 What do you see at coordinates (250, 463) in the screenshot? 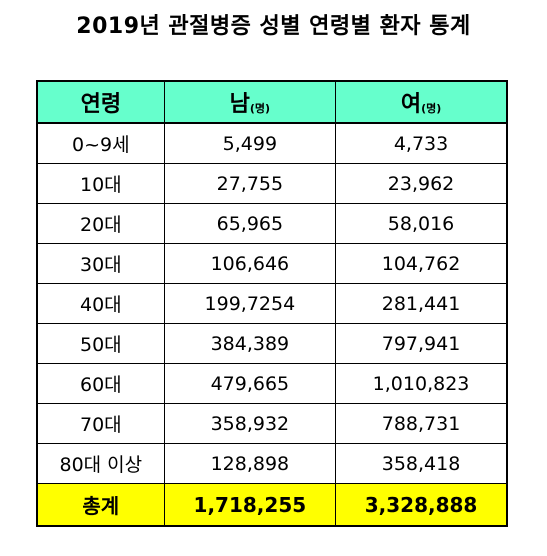
I see `male-cell: 128,898` at bounding box center [250, 463].